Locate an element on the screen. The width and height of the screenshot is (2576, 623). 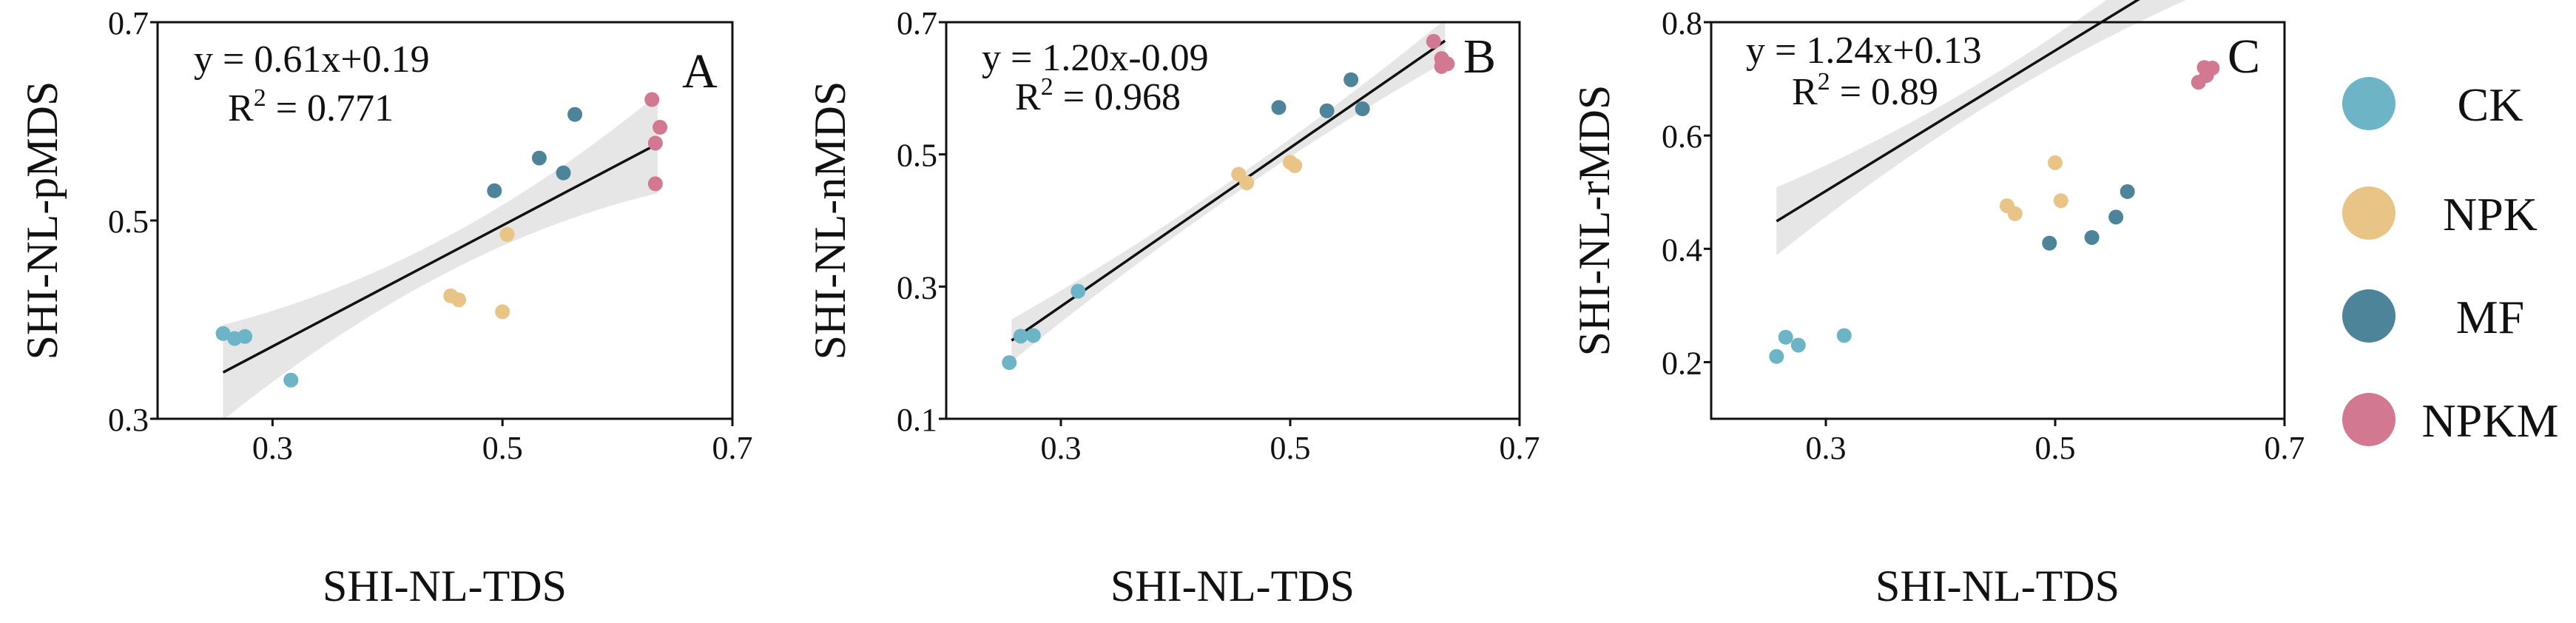
x-axis-label-b: SHI-NL-TDS is located at coordinates (1232, 586).